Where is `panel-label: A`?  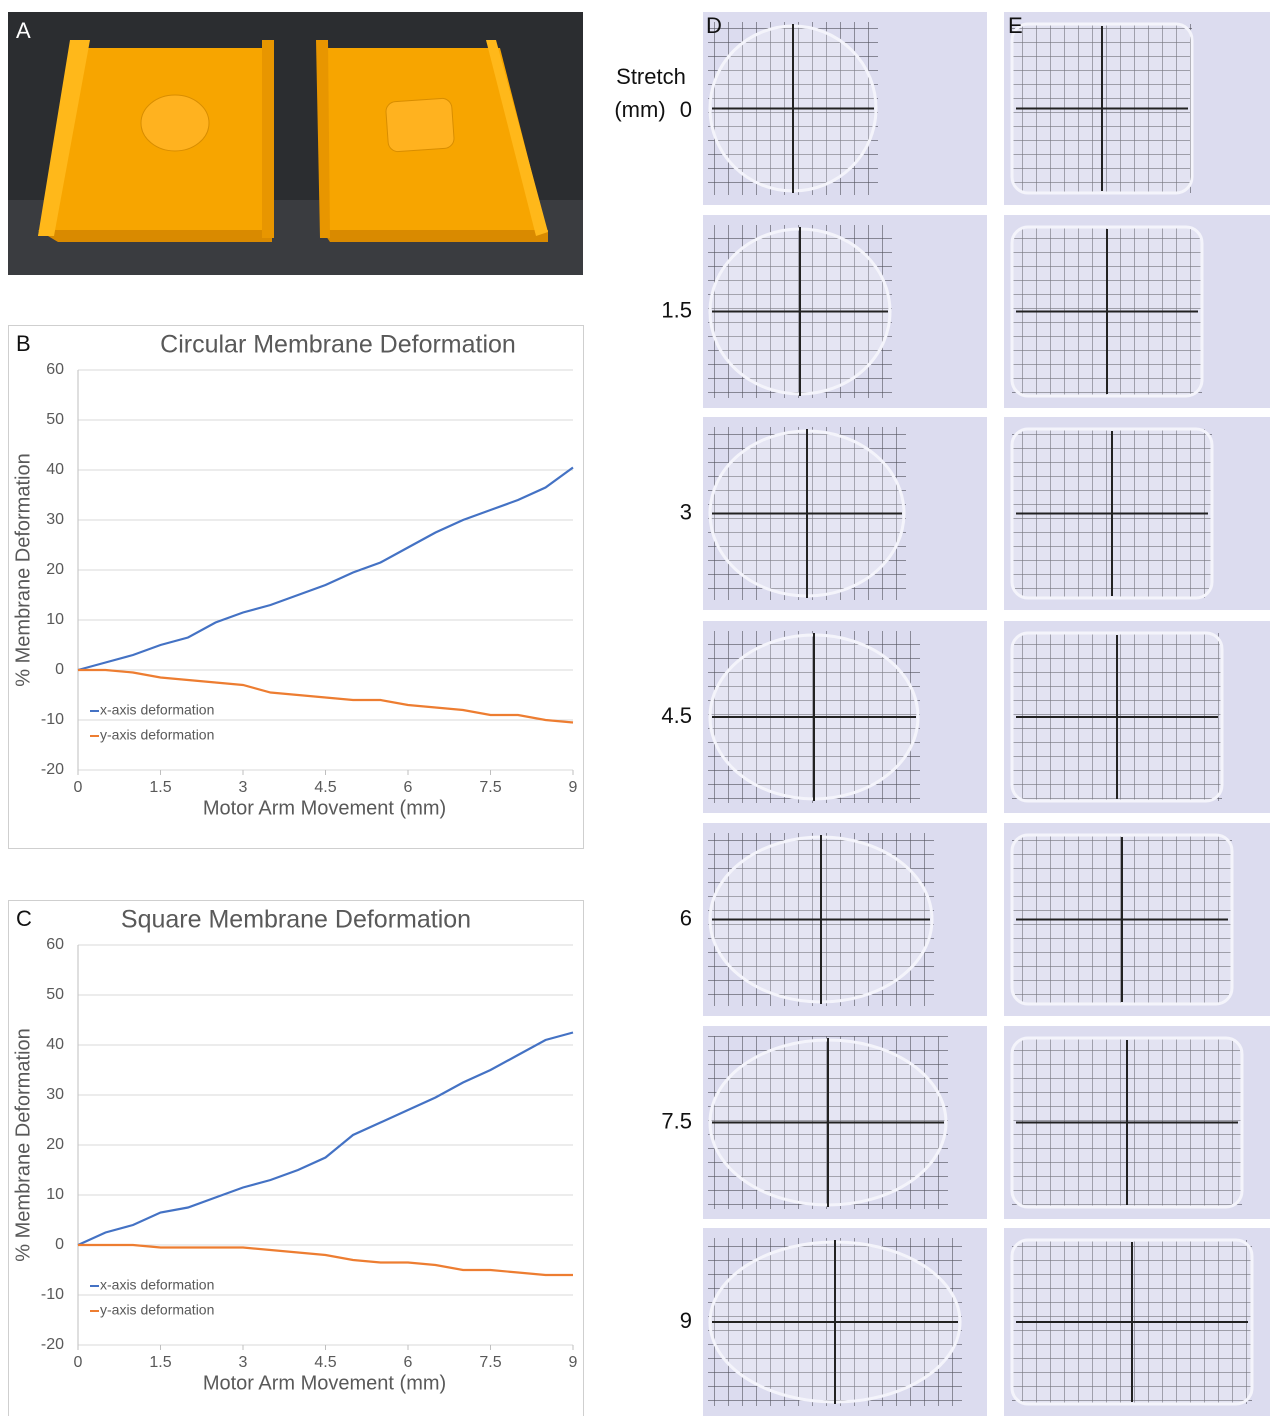
panel-label: A is located at coordinates (23, 30).